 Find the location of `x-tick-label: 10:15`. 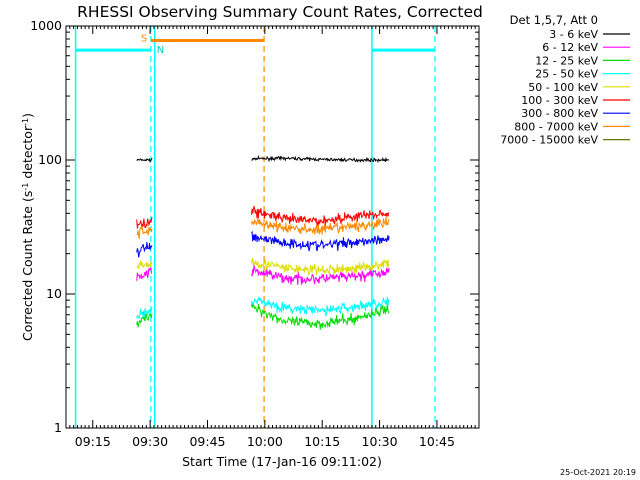

x-tick-label: 10:15 is located at coordinates (322, 441).